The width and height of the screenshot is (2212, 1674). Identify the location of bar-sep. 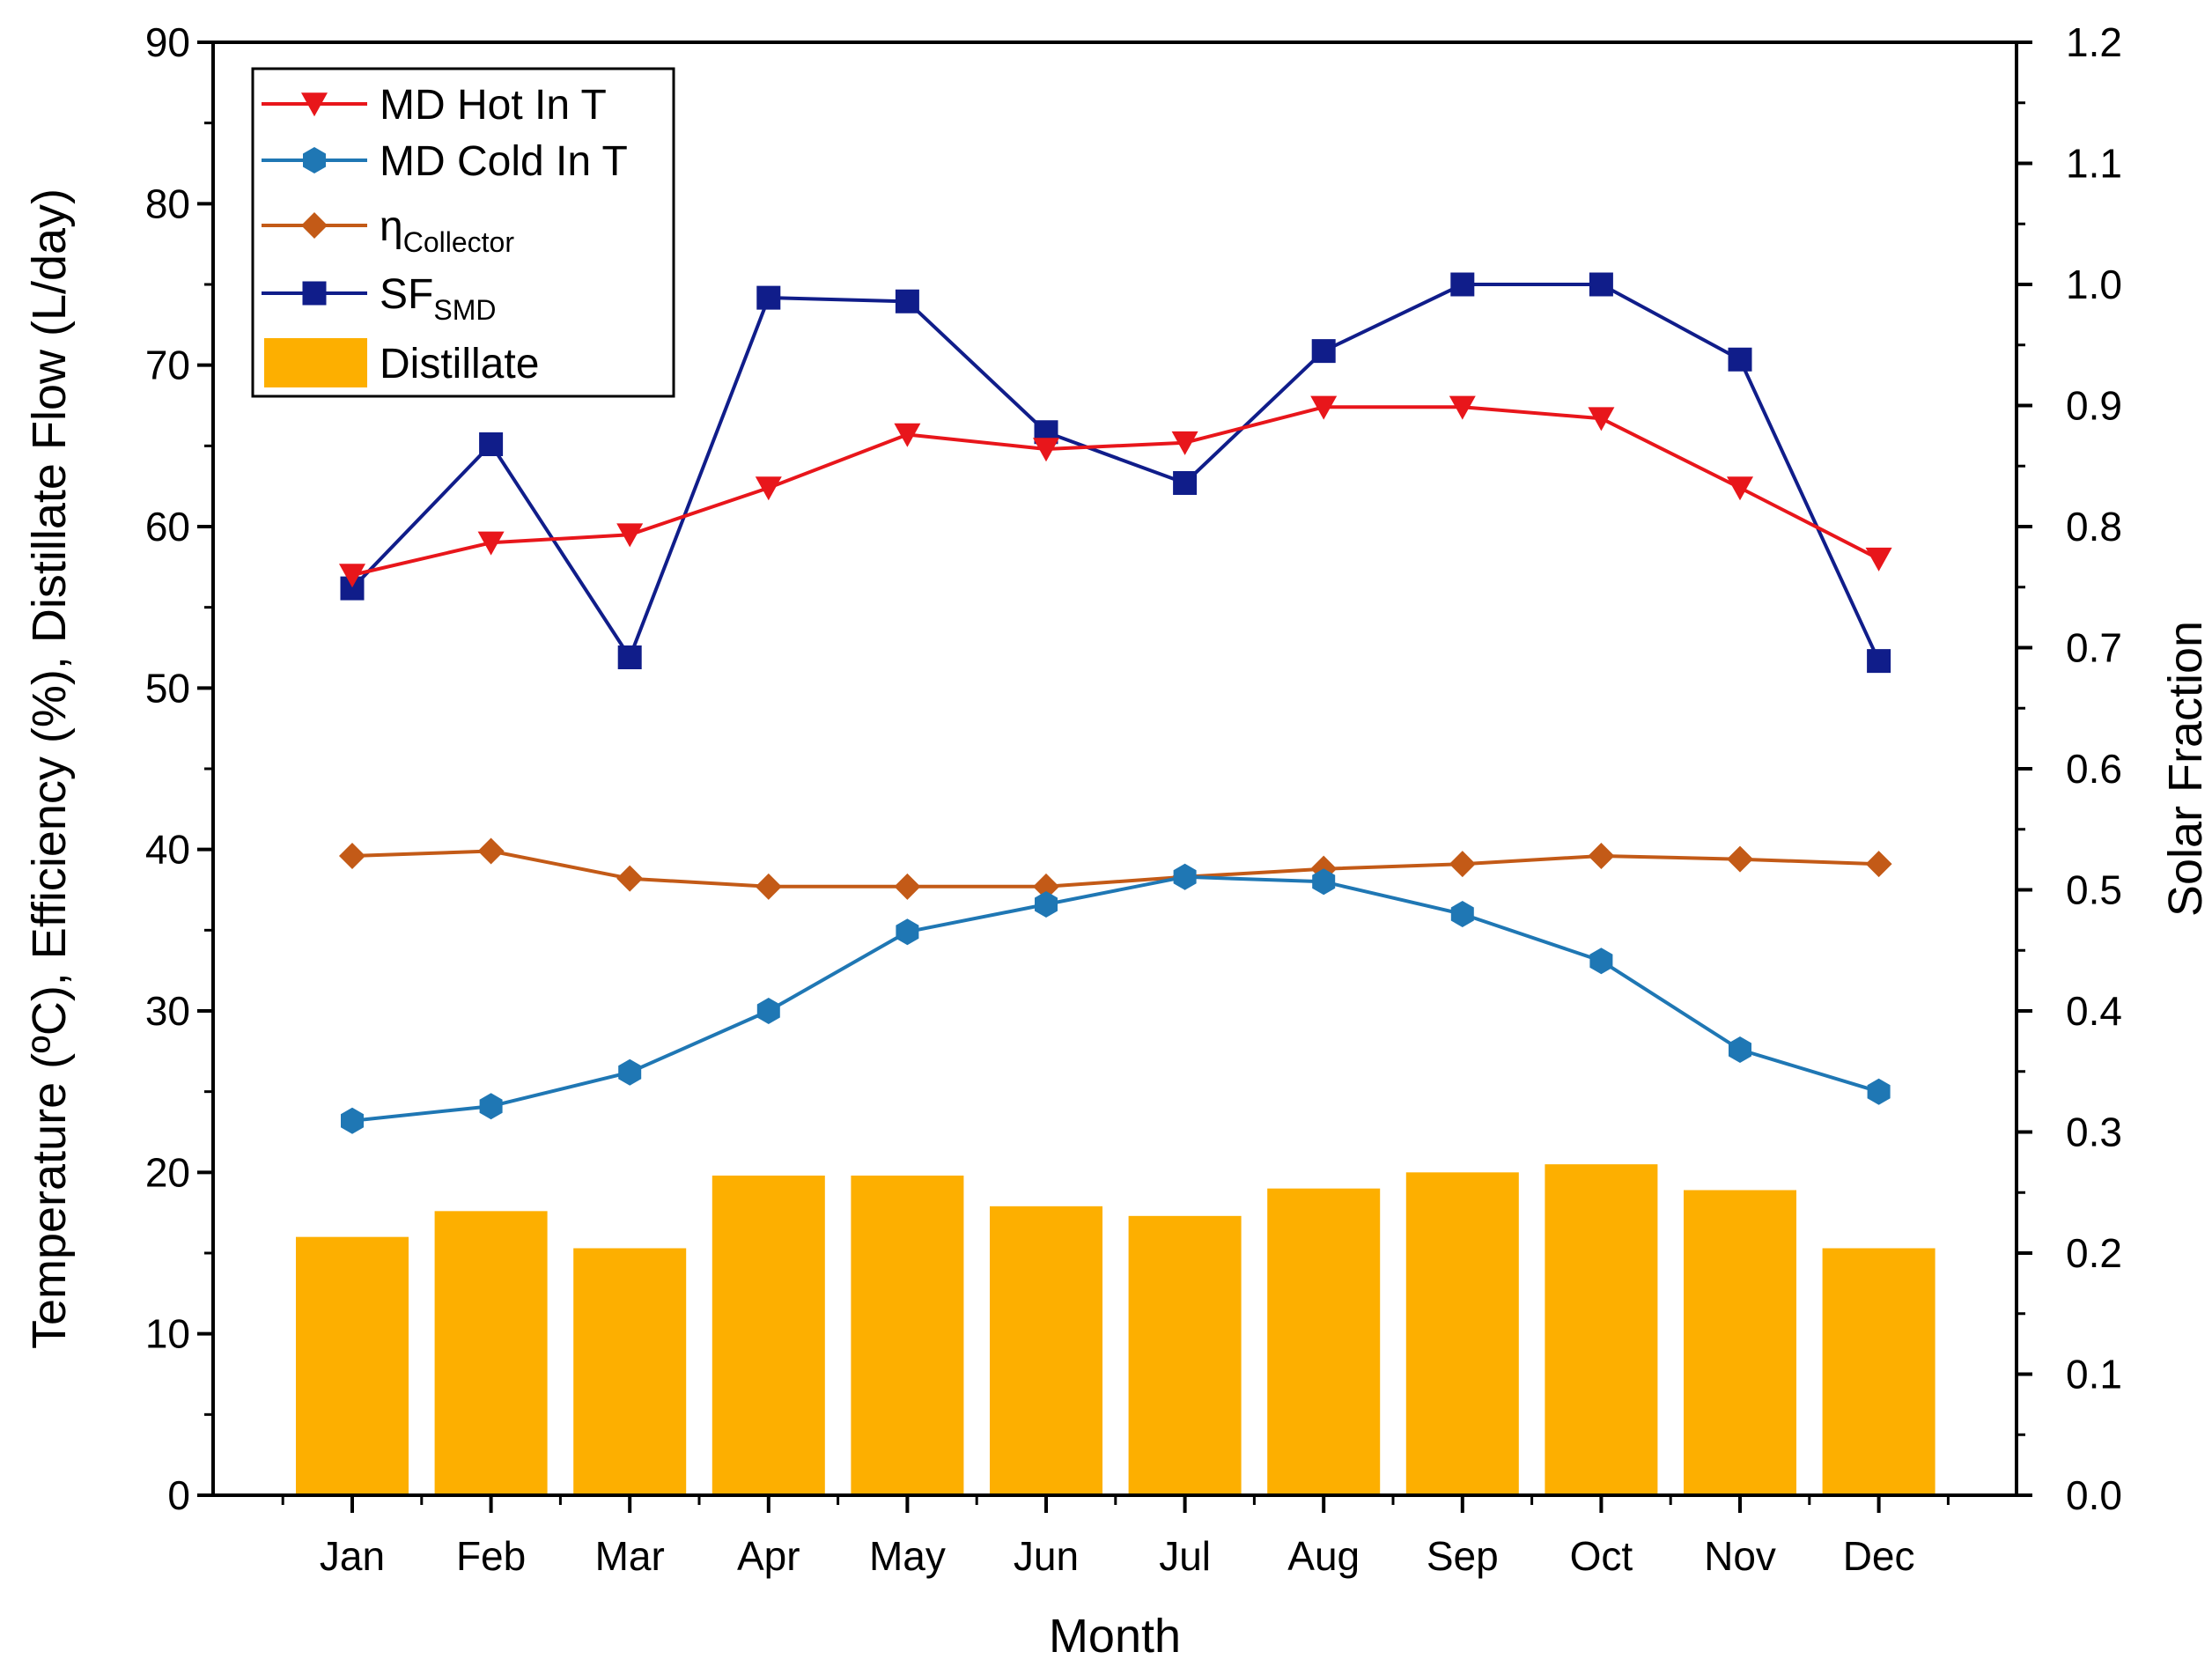
(1462, 1333).